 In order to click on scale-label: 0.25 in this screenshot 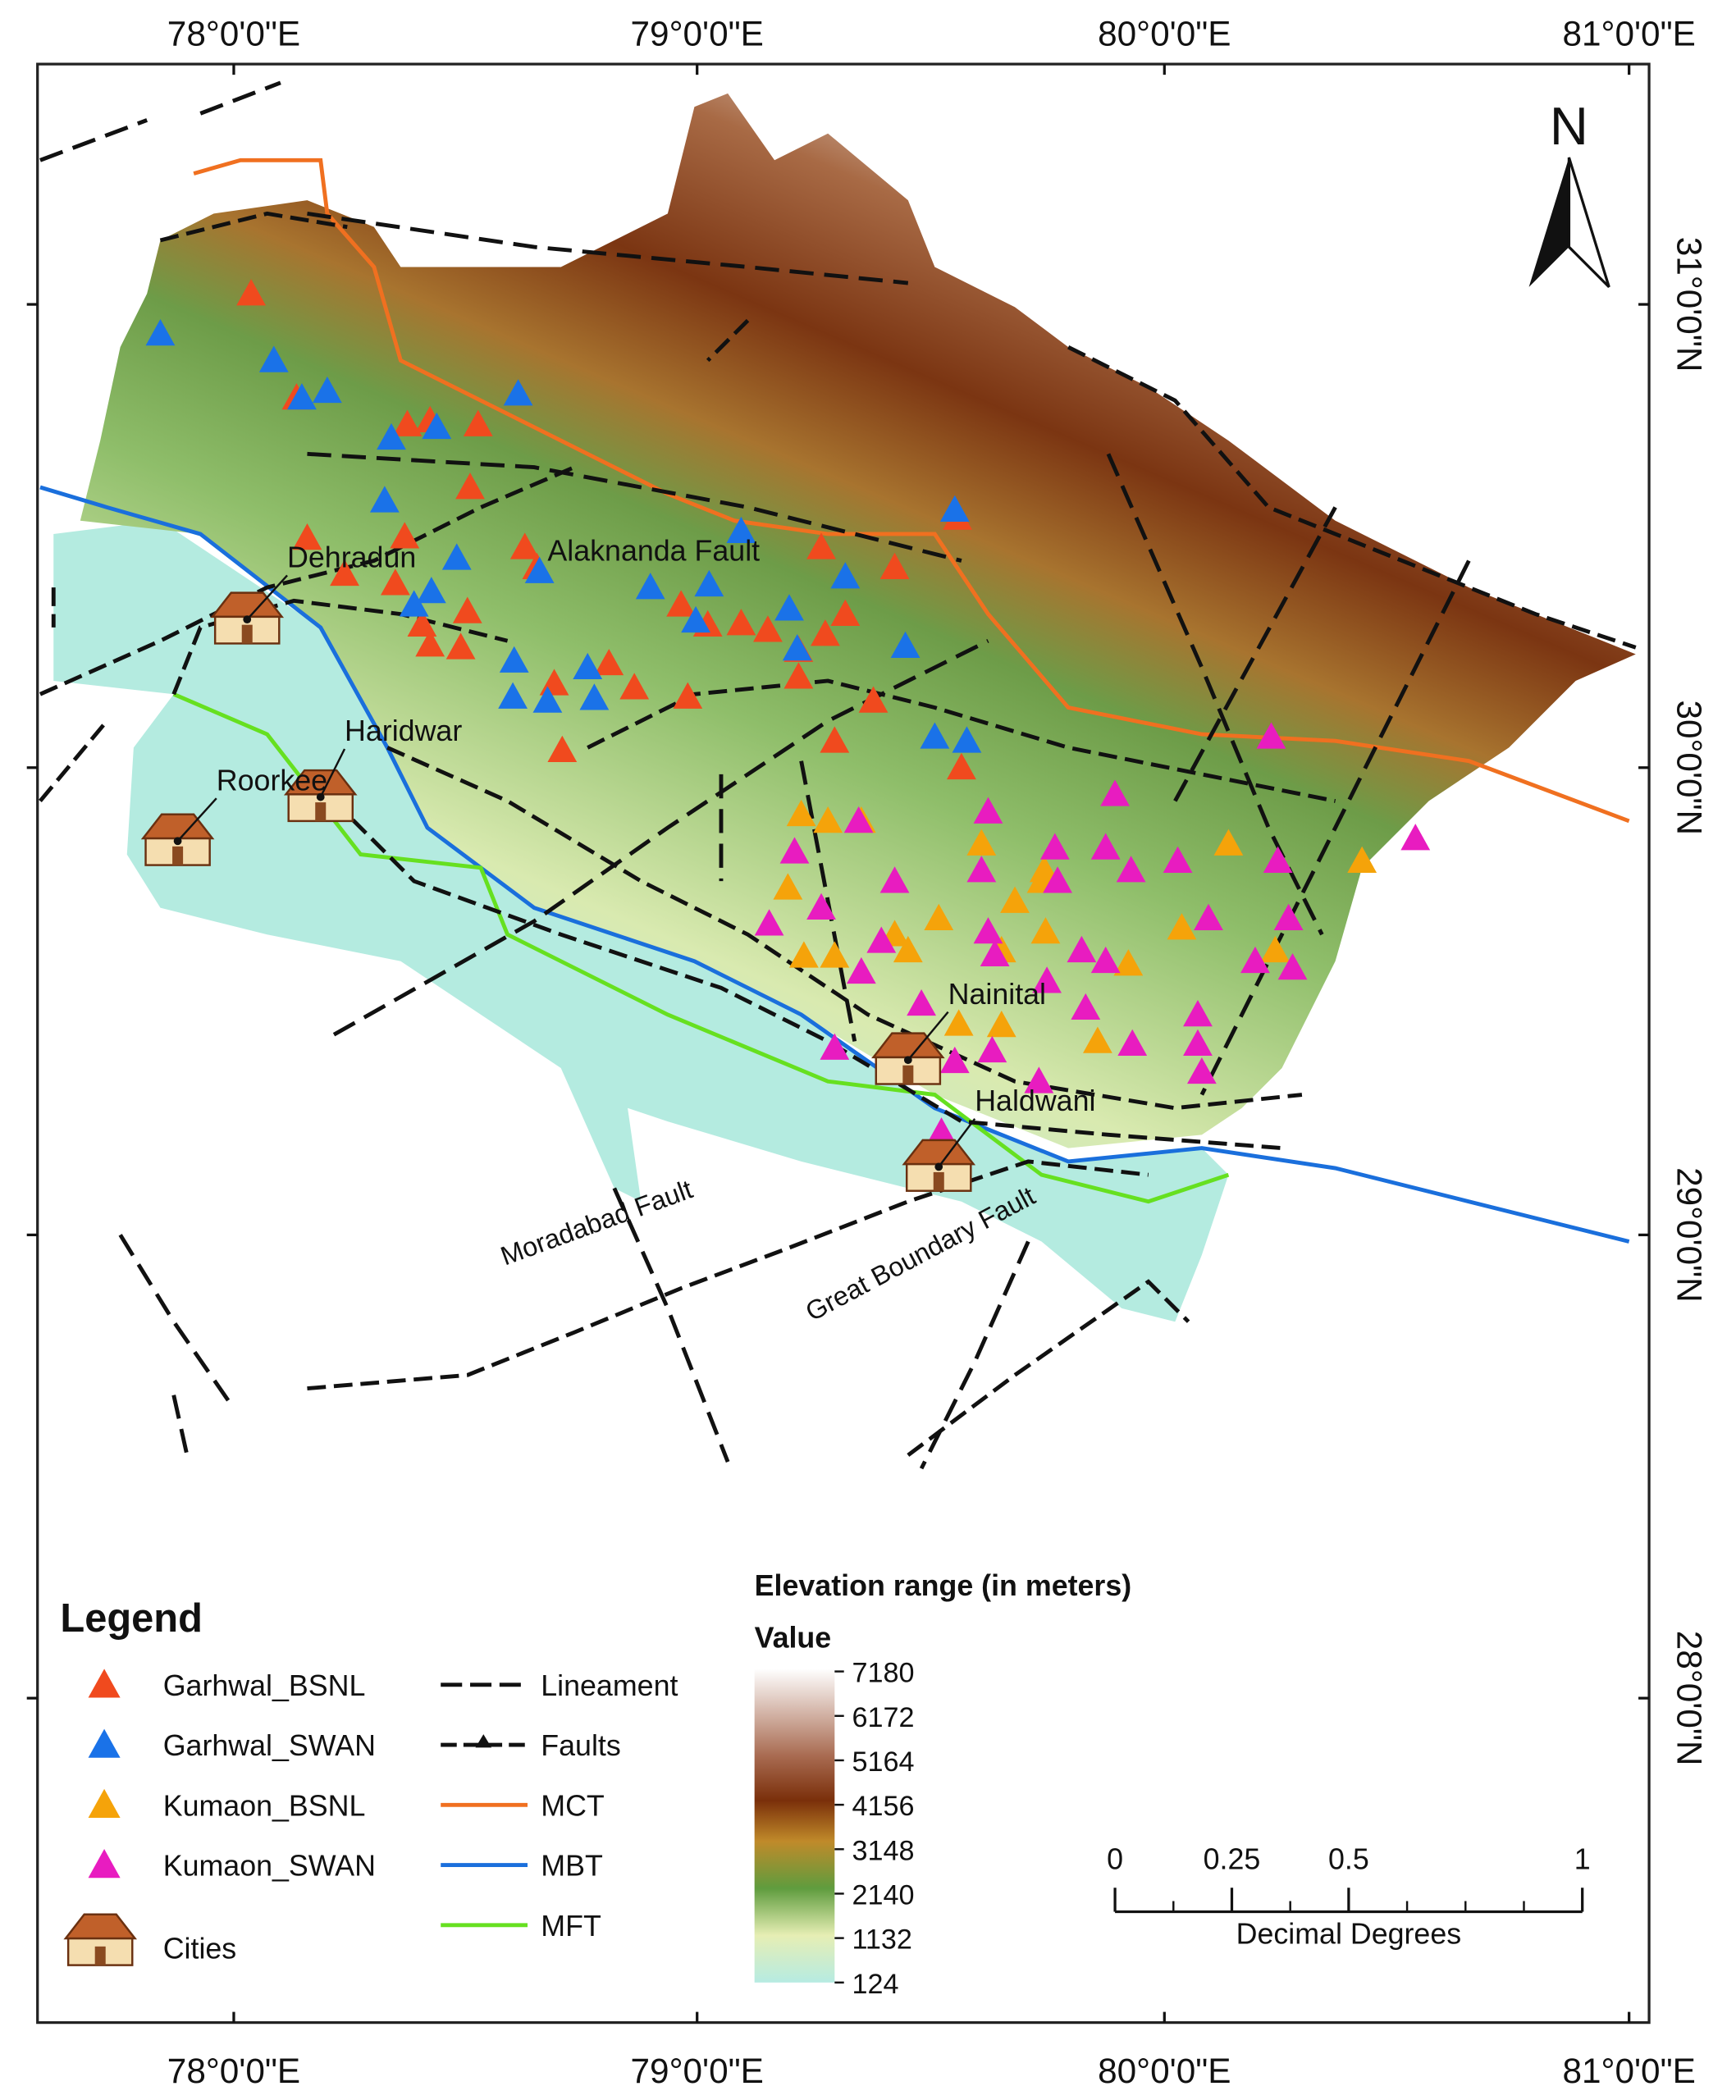, I will do `click(1232, 1859)`.